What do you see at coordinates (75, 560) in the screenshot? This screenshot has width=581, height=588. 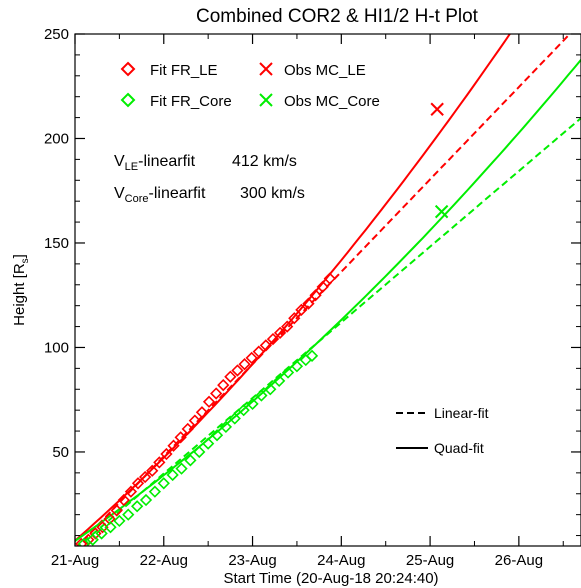 I see `x-tick-label: 21-Aug` at bounding box center [75, 560].